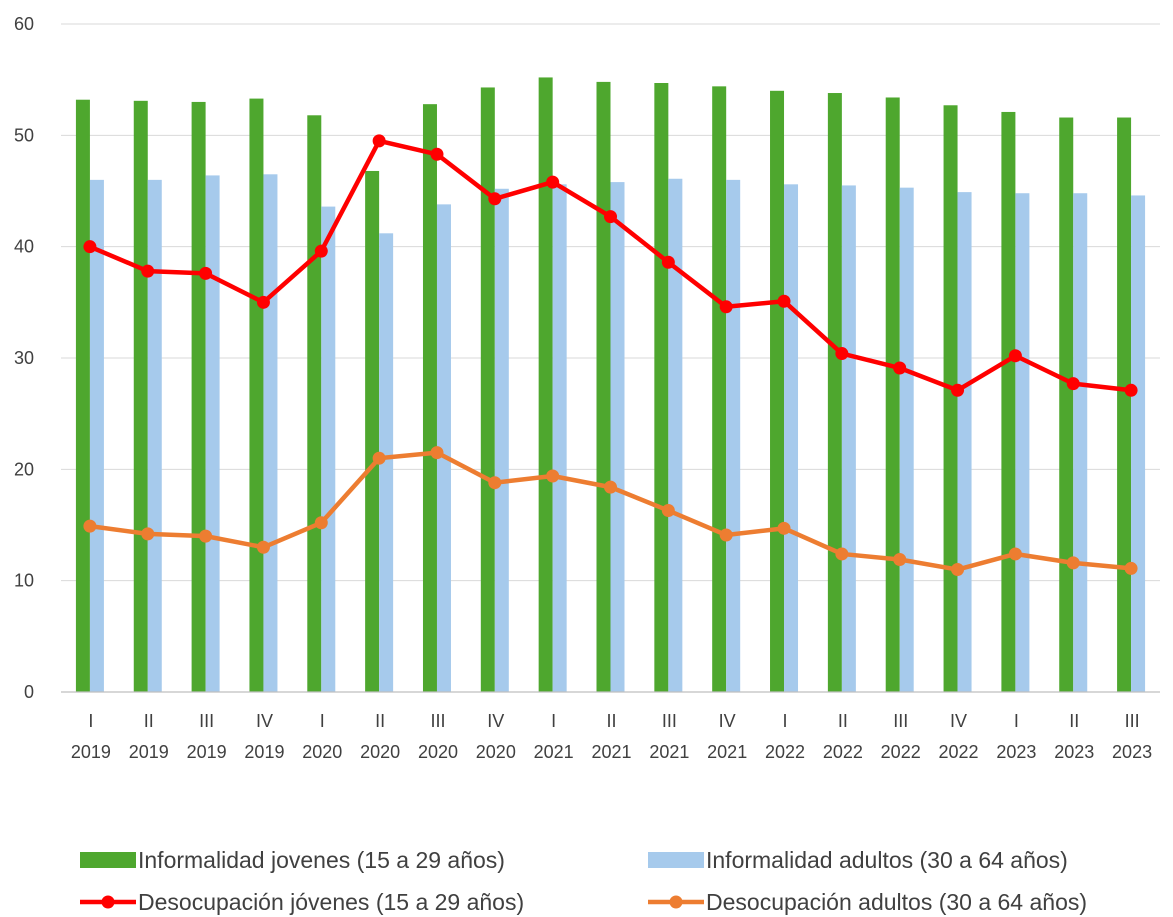 This screenshot has height=917, width=1173. What do you see at coordinates (24, 135) in the screenshot?
I see `y-tick-label: 50` at bounding box center [24, 135].